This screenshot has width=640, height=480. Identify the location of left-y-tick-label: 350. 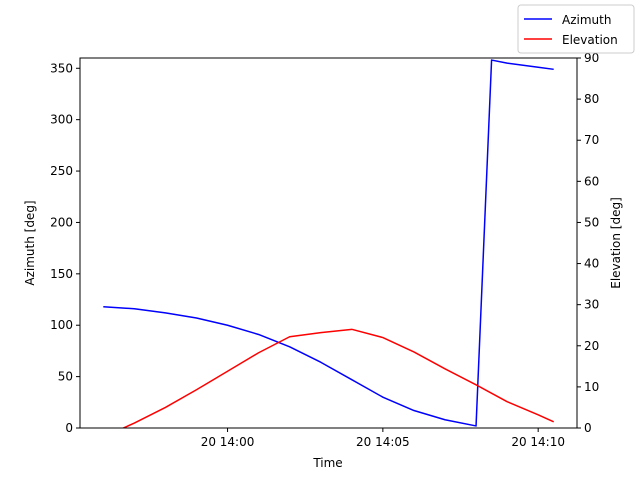
(61, 68).